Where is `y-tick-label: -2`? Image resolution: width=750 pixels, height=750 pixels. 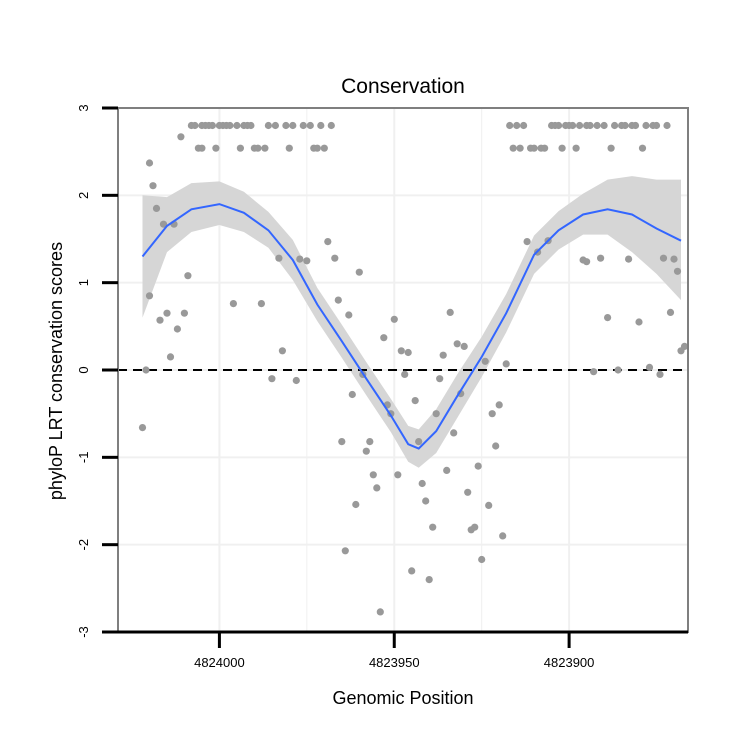 y-tick-label: -2 is located at coordinates (83, 545).